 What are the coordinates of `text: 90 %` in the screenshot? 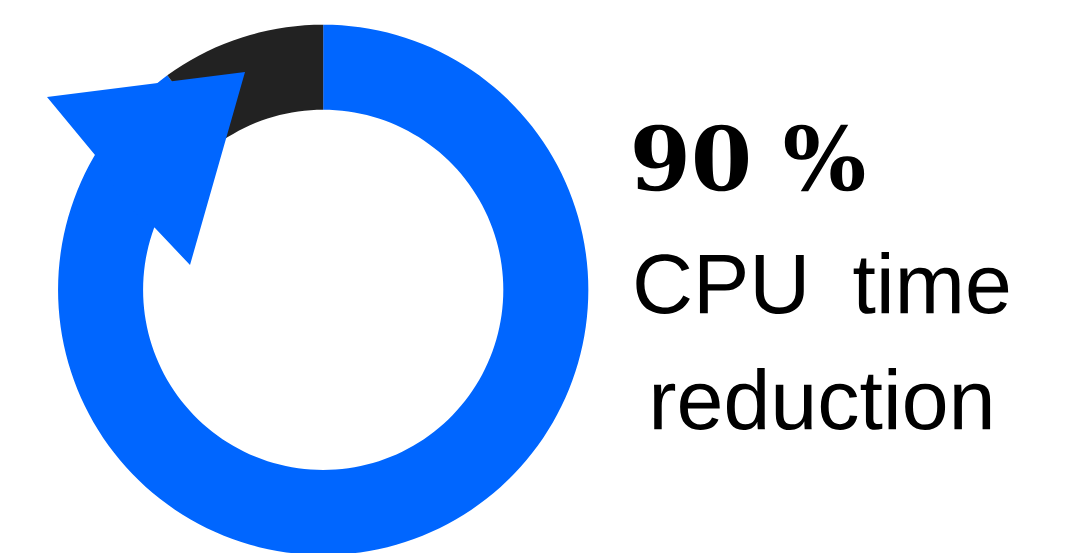 It's located at (749, 158).